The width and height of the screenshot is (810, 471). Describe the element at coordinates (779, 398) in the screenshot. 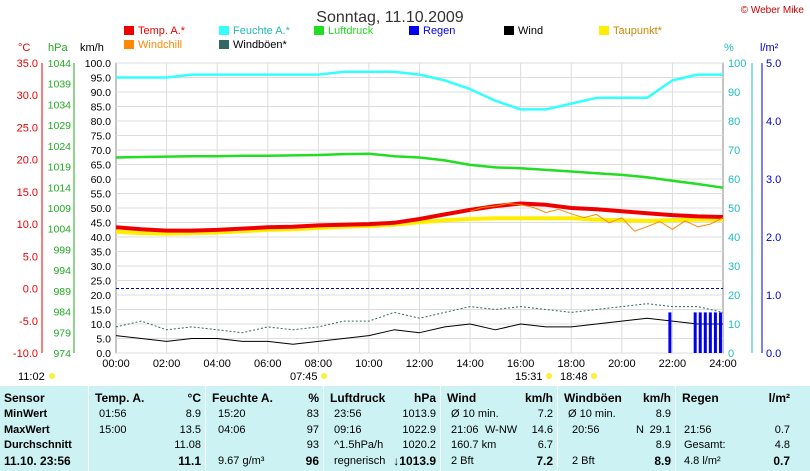

I see `rain-col-unit: l/m²` at that location.